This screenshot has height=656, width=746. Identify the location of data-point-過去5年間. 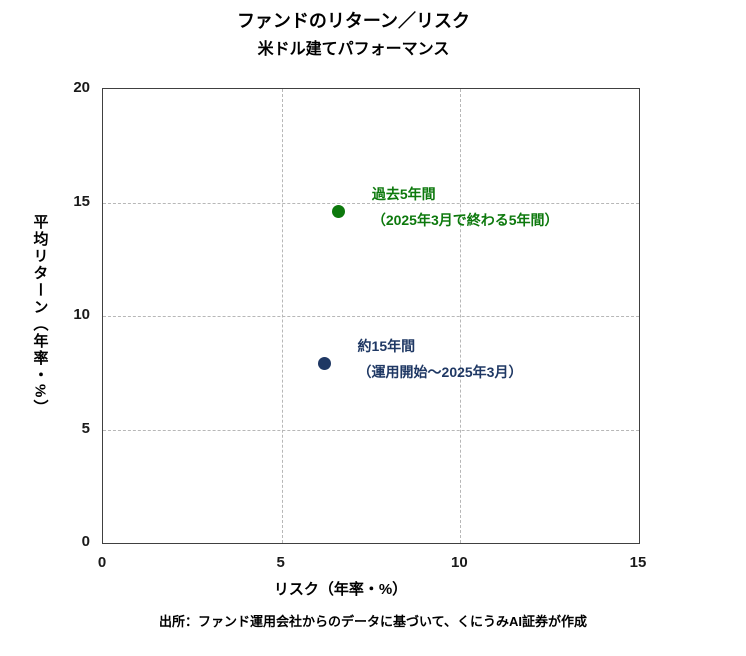
(339, 212).